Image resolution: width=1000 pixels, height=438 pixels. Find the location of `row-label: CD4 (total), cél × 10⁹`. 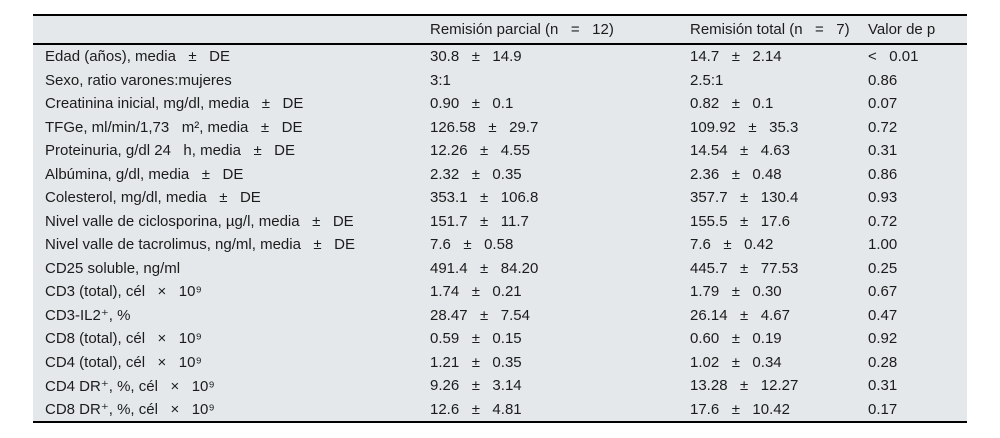

row-label: CD4 (total), cél × 10⁹ is located at coordinates (123, 362).